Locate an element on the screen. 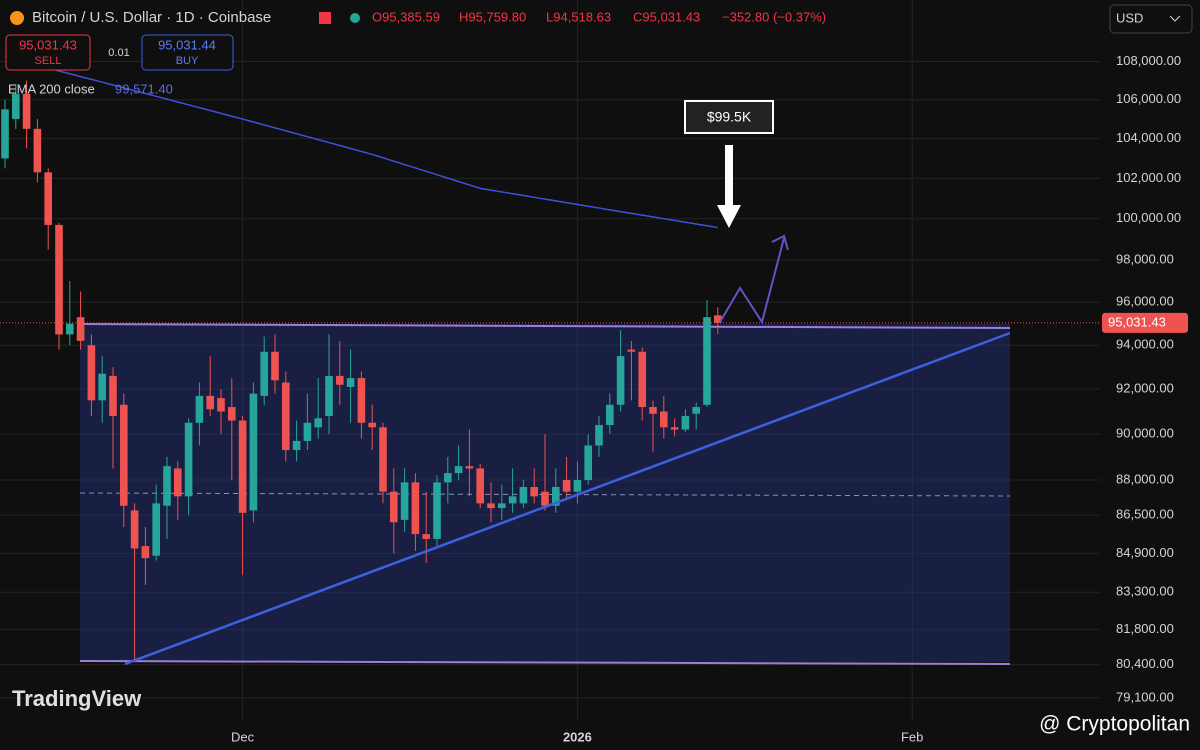 Image resolution: width=1200 pixels, height=750 pixels. ohlc-low: L94,518.63 is located at coordinates (578, 16).